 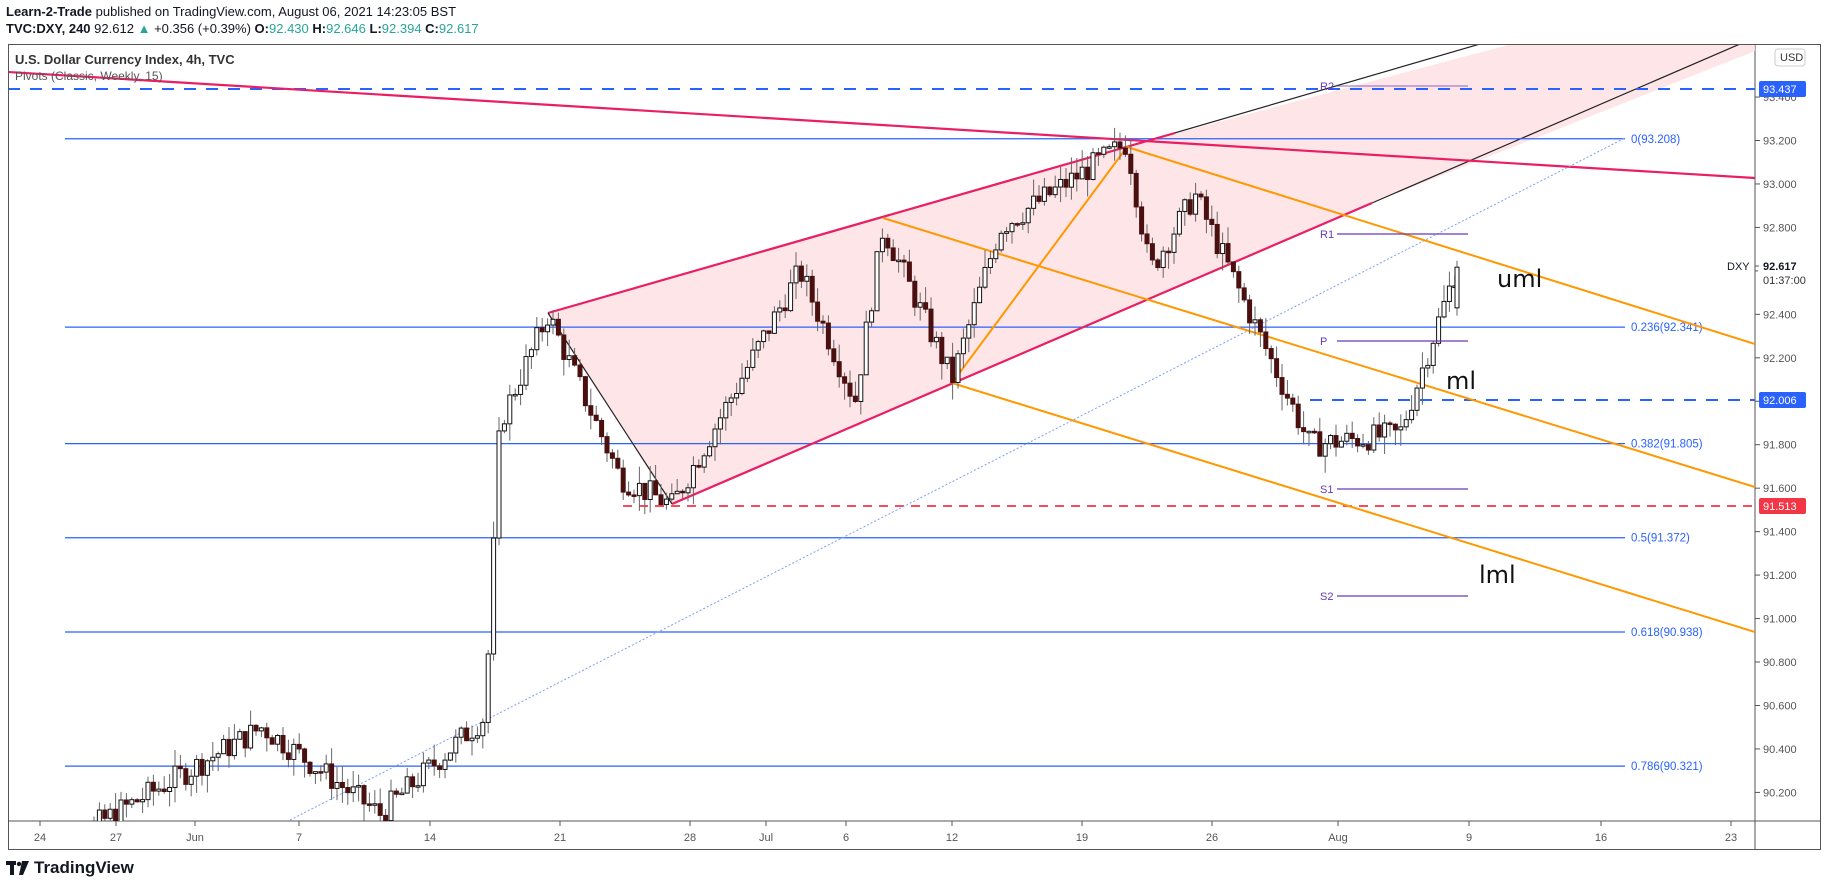 I want to click on svg-text: USD, so click(x=1791, y=58).